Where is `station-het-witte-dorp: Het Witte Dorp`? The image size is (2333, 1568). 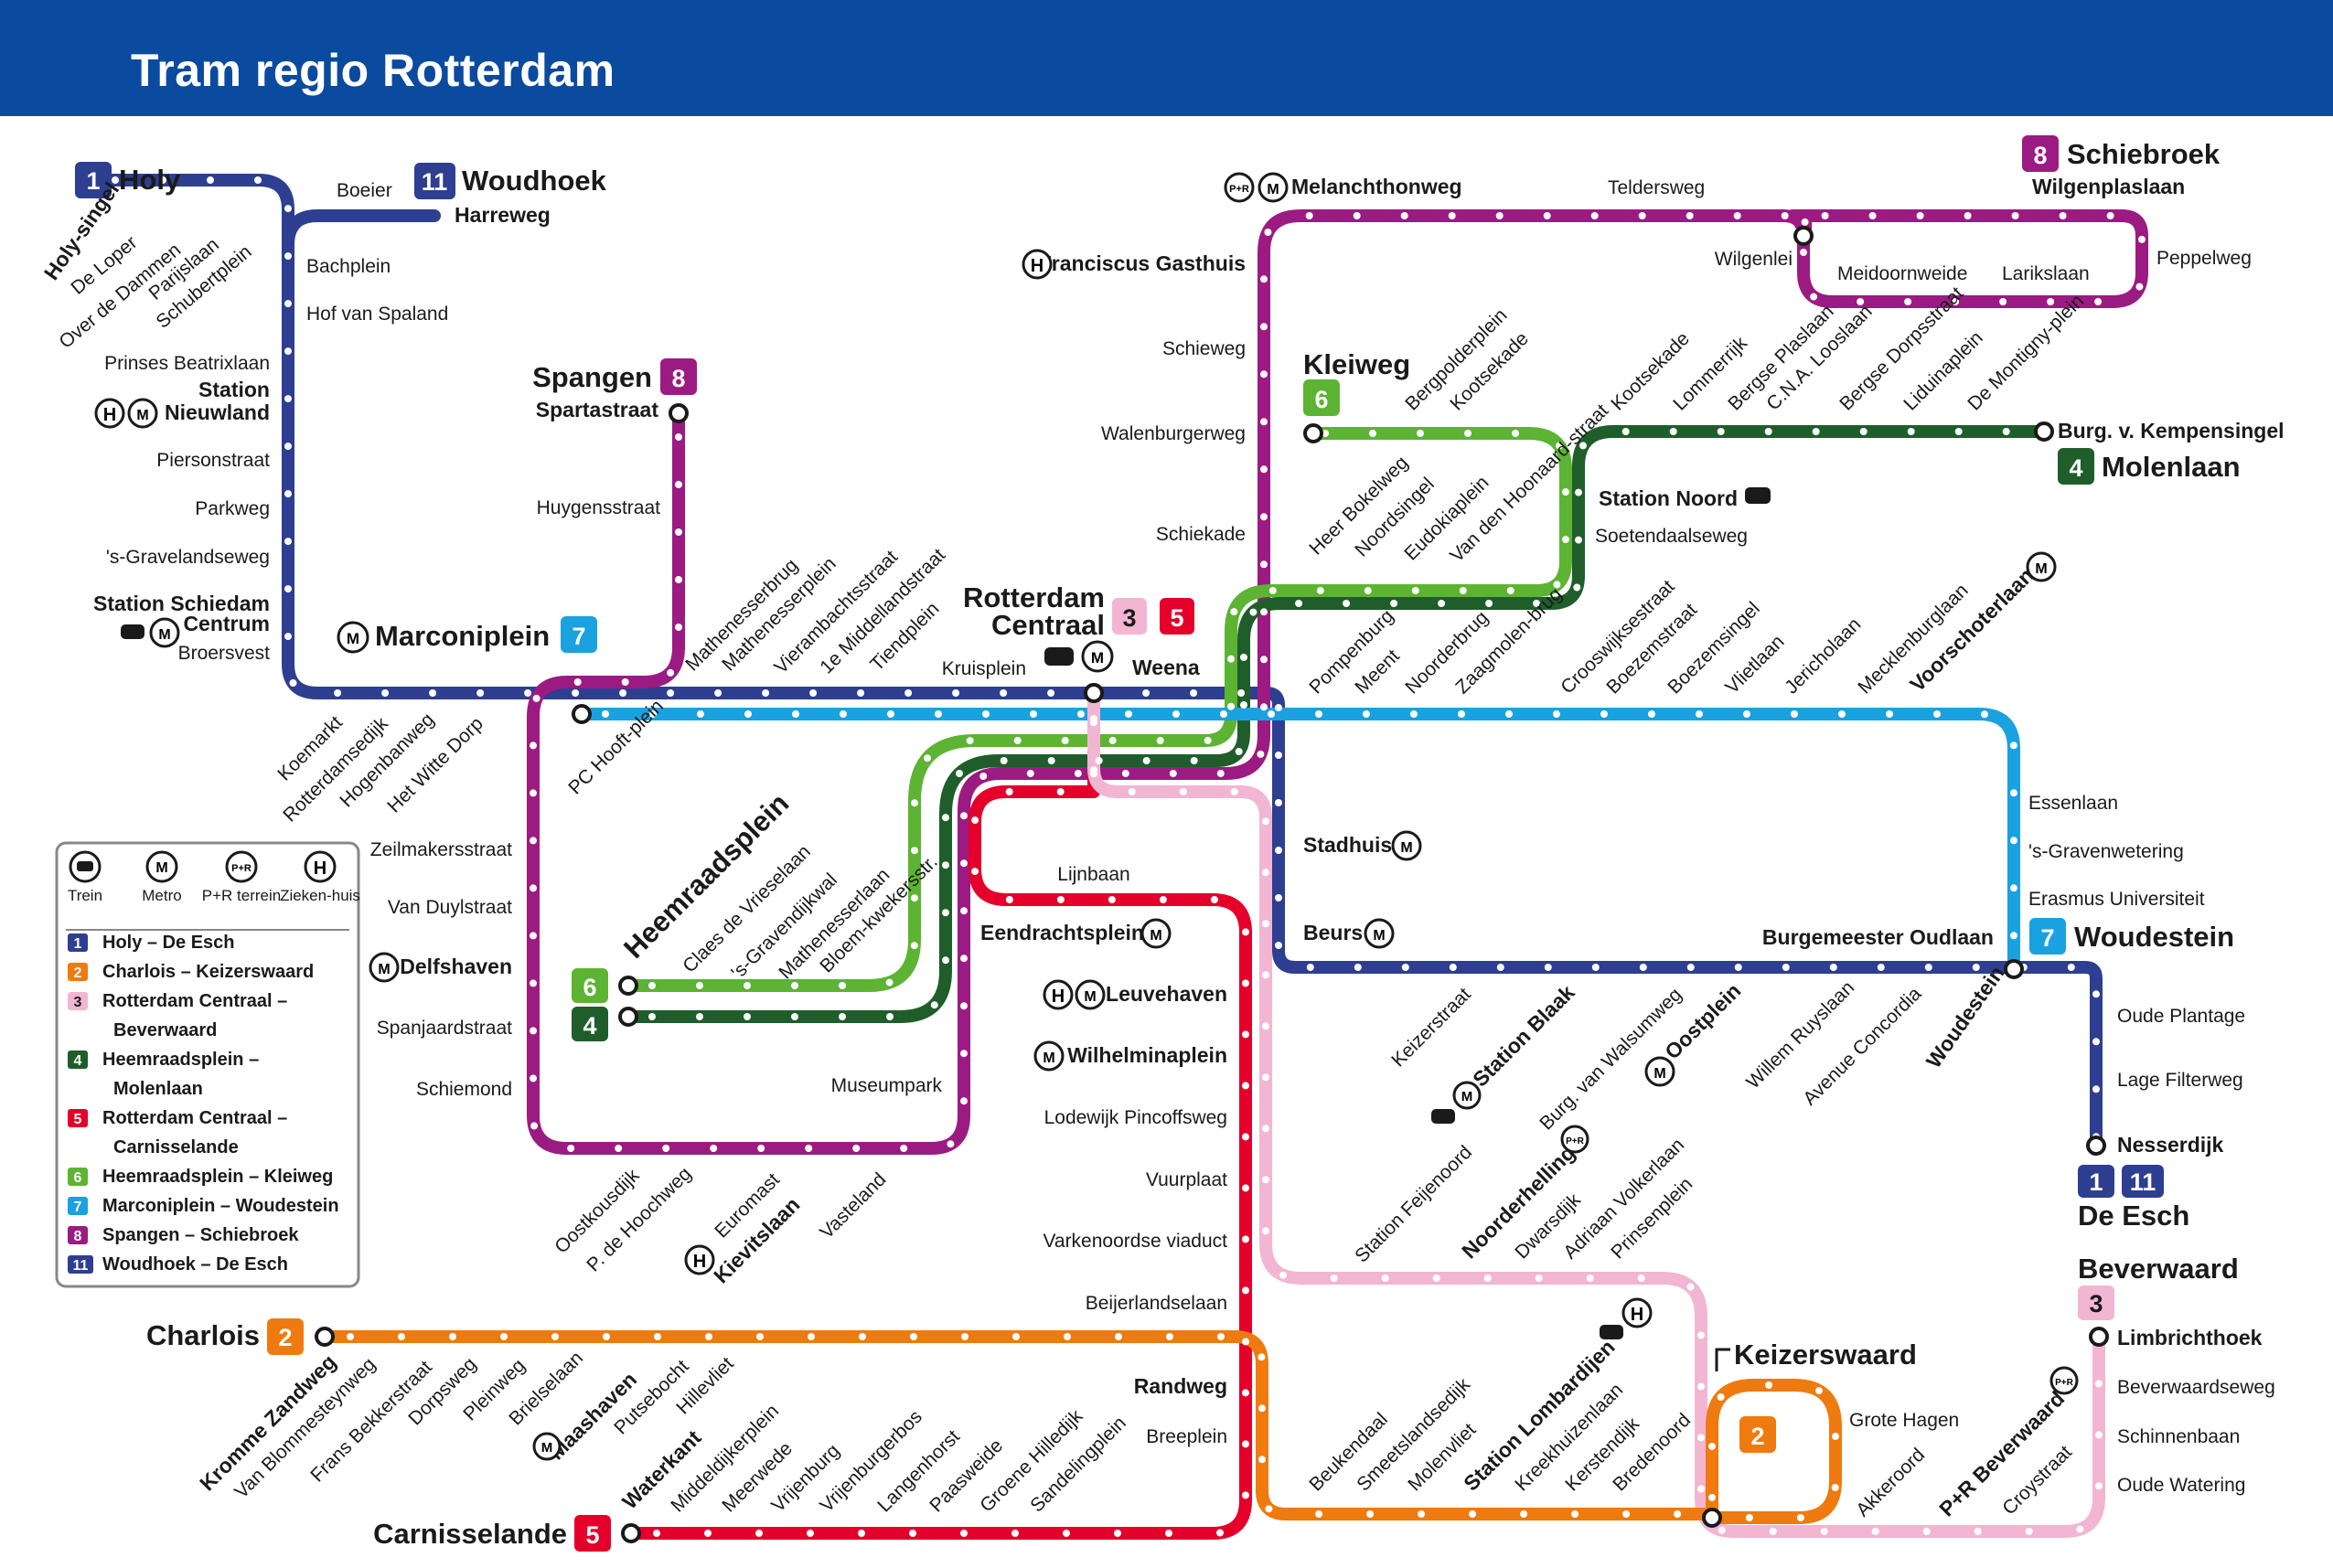
station-het-witte-dorp: Het Witte Dorp is located at coordinates (435, 765).